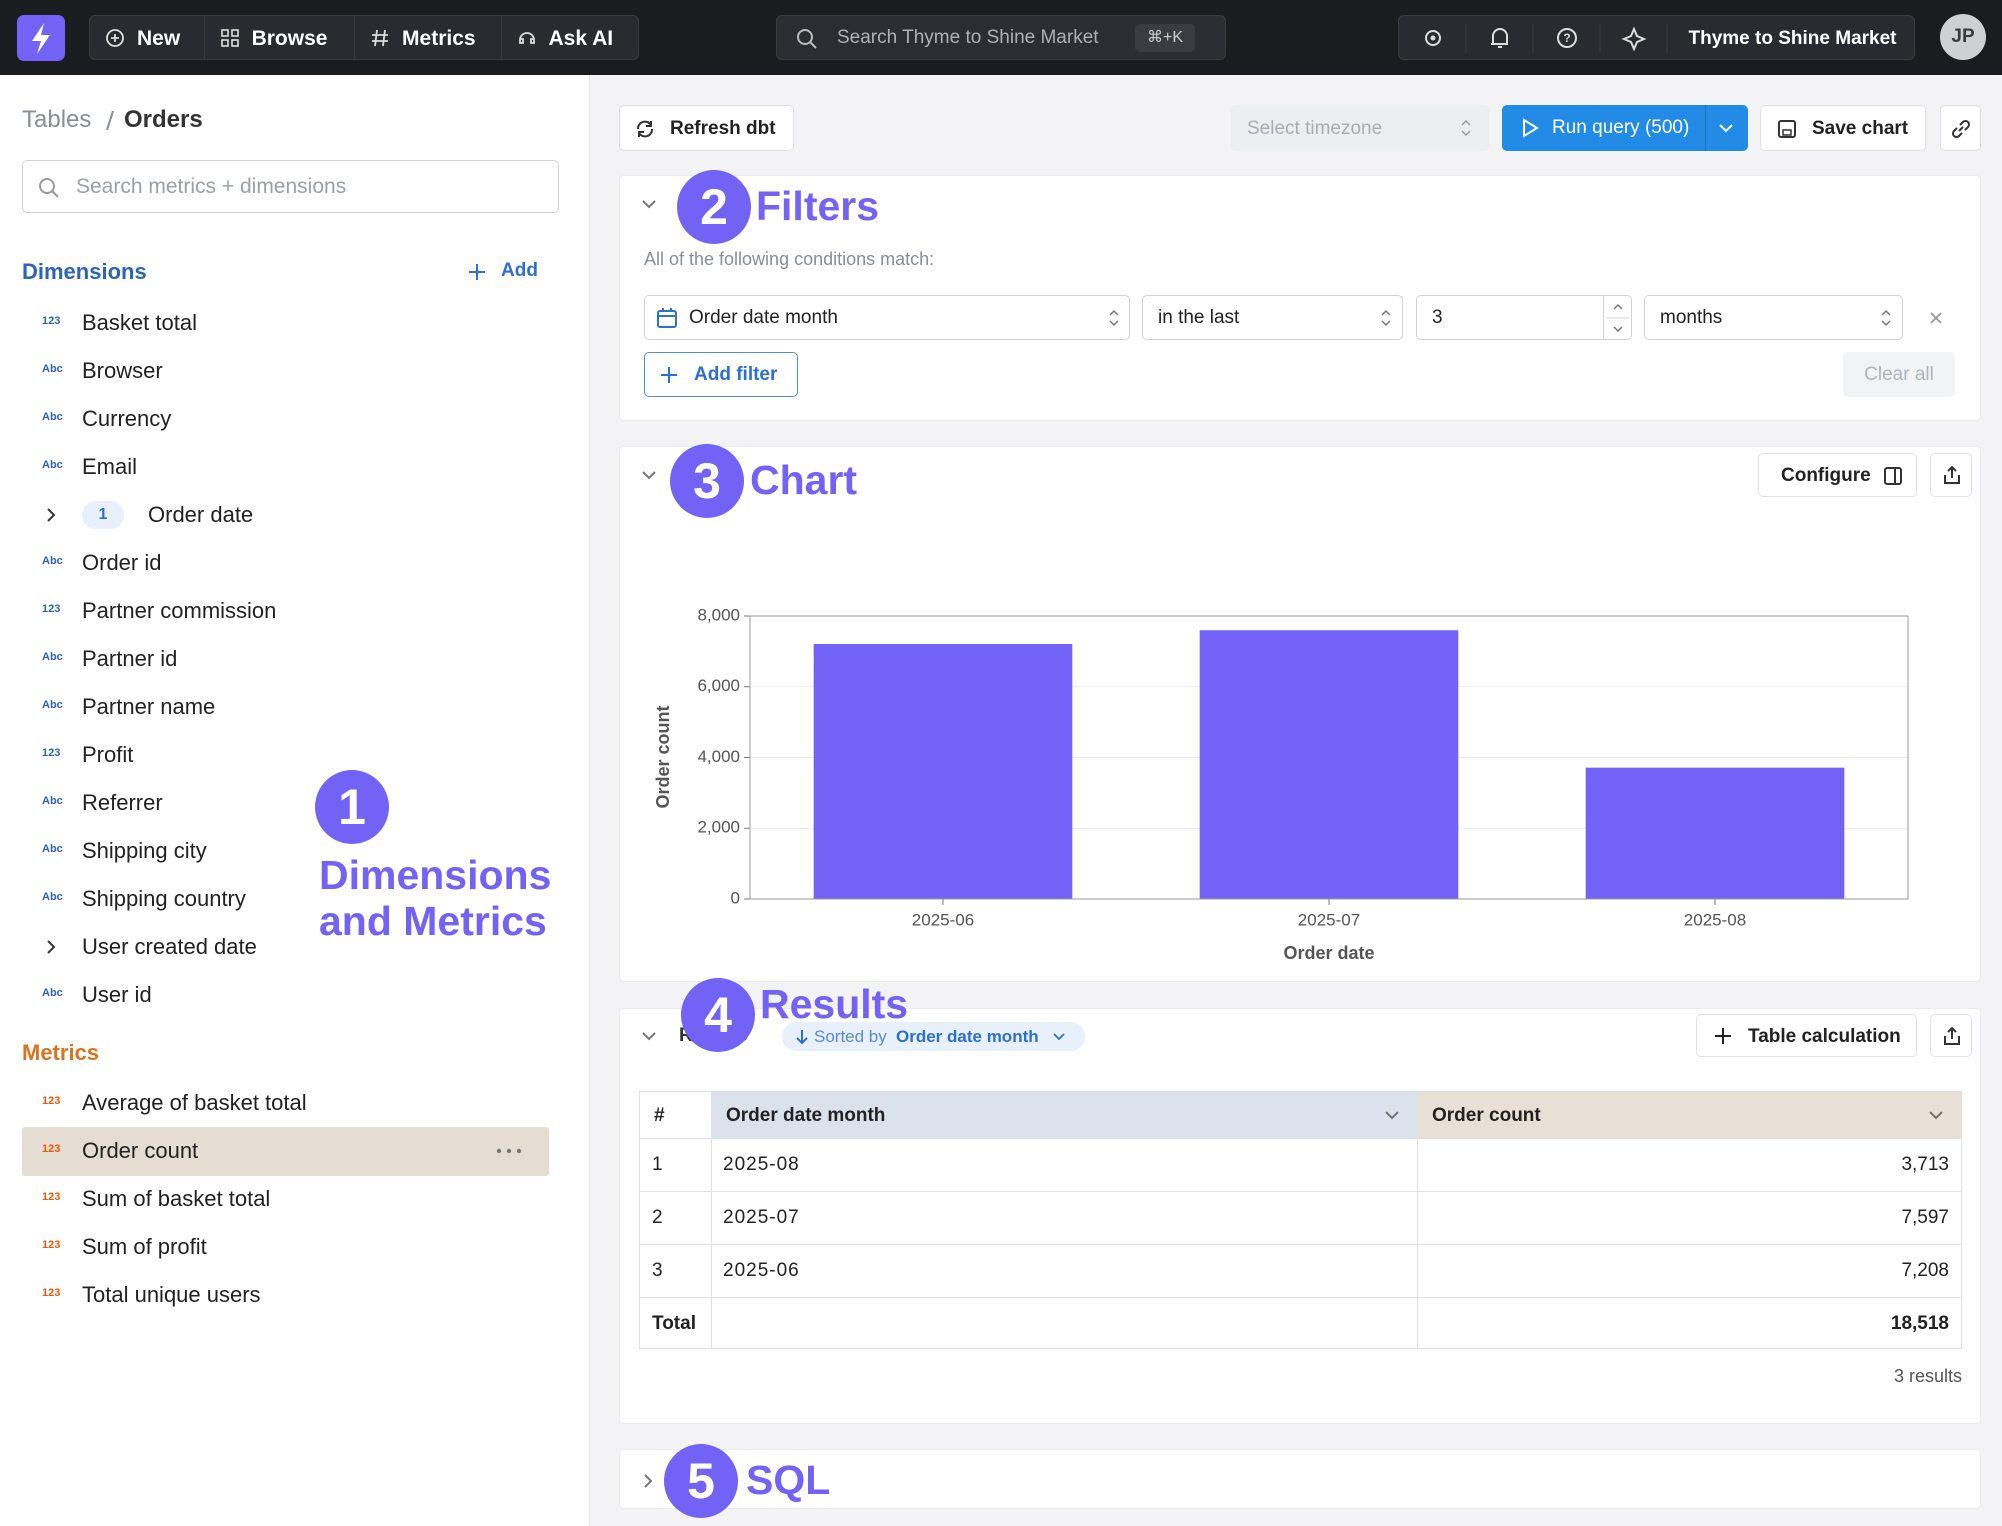 The image size is (2002, 1526). I want to click on field-label: Partner name, so click(149, 706).